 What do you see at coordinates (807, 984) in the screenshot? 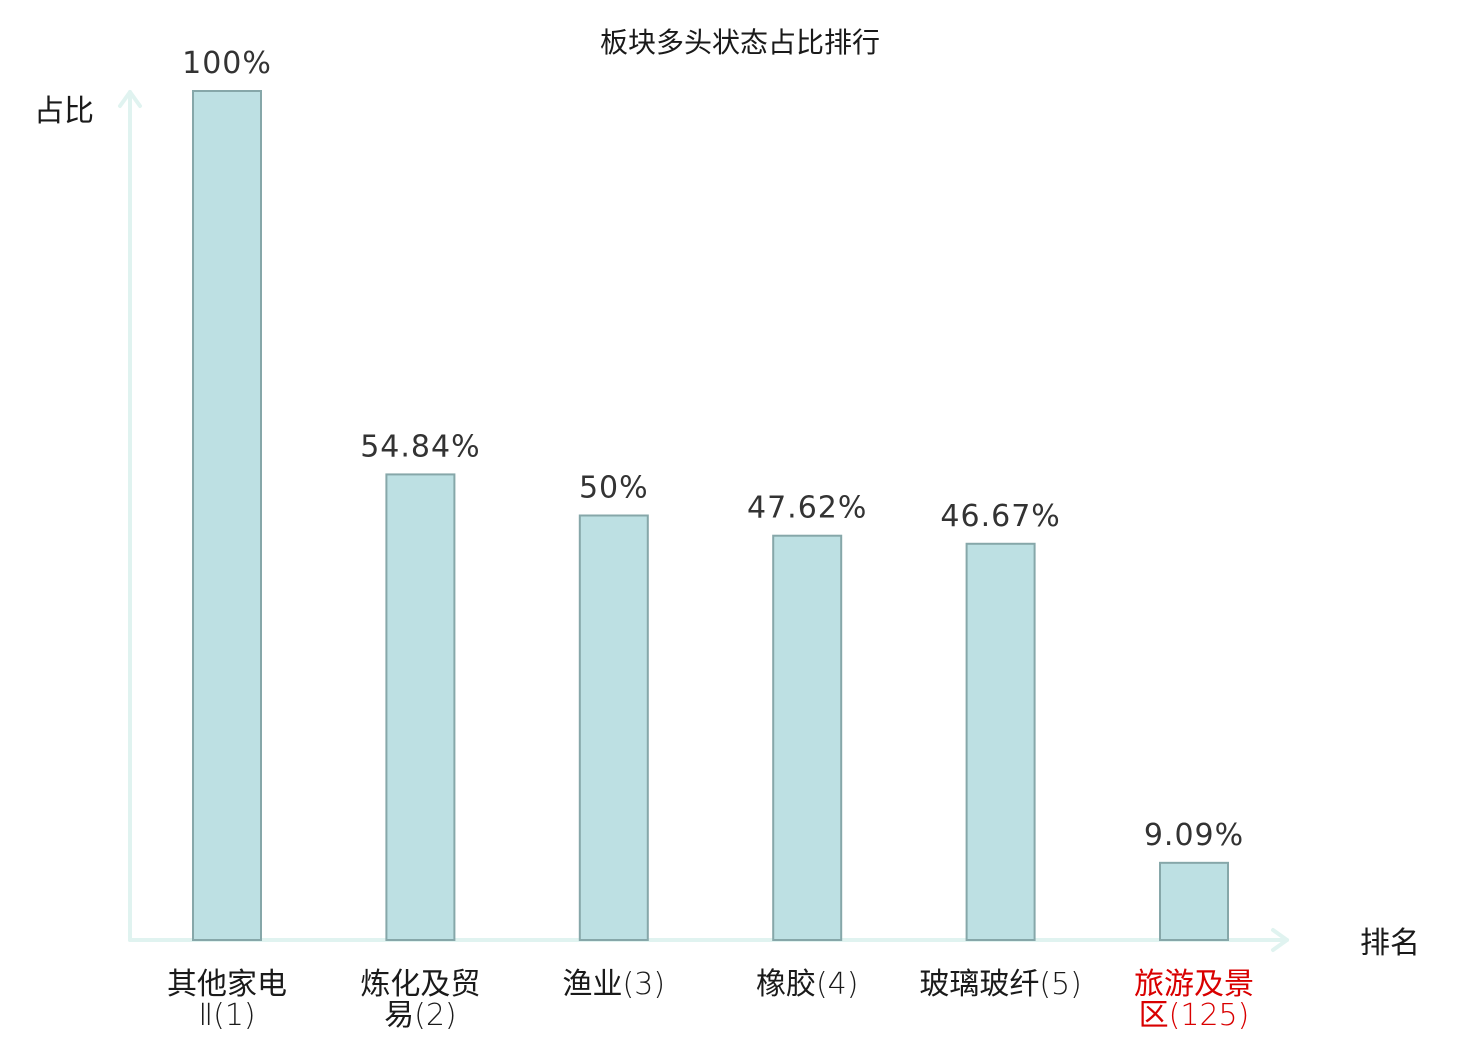
I see `category-label: 橡胶(4)` at bounding box center [807, 984].